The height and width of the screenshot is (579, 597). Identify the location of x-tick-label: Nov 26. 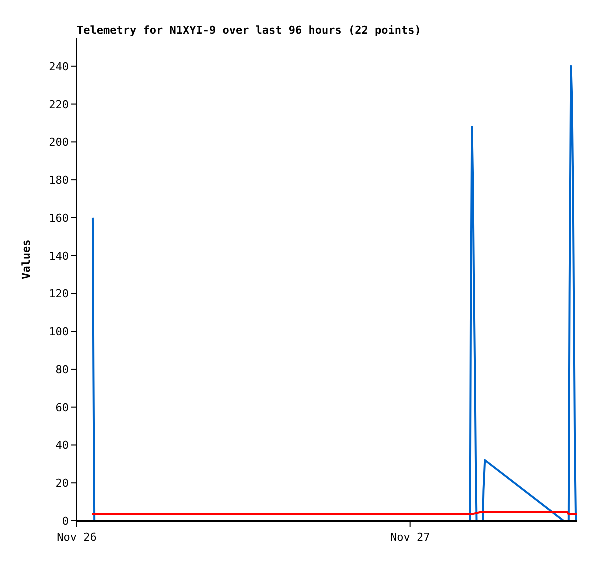
(77, 537).